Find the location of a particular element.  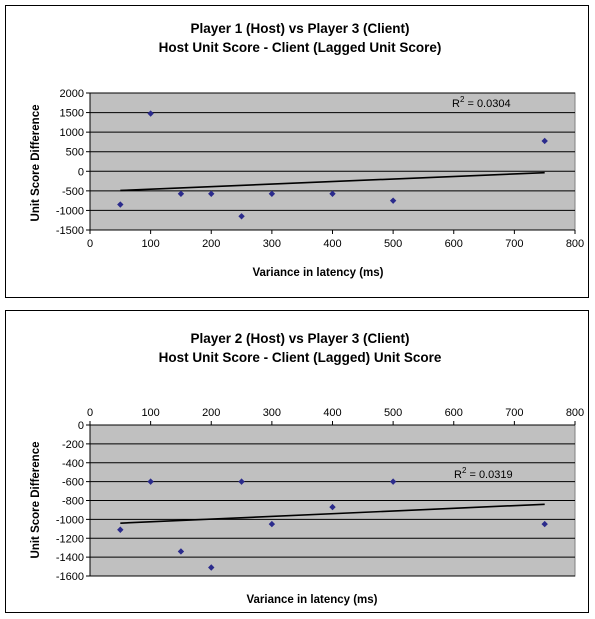

chart-2-y-tick-label: -1400 is located at coordinates (70, 558).